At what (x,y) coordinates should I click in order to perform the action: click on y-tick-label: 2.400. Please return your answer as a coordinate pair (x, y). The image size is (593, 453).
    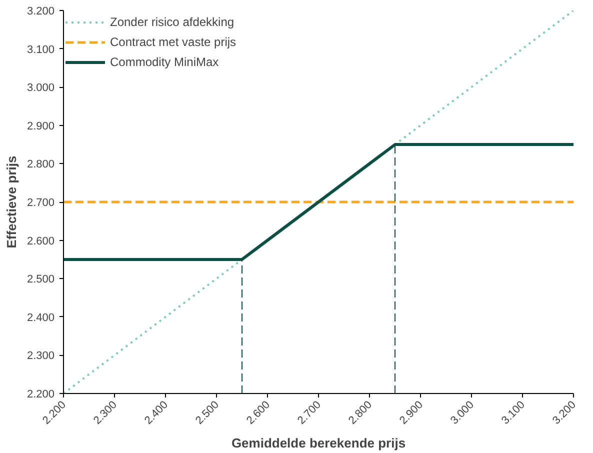
    Looking at the image, I should click on (40, 318).